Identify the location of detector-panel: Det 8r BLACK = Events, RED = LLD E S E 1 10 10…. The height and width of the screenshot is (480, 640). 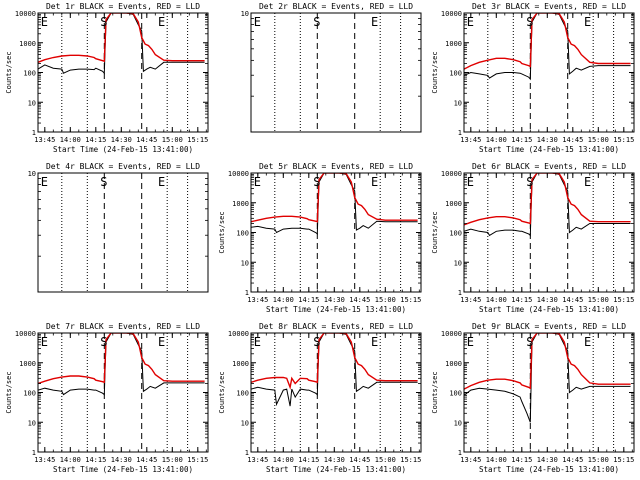
(320, 398).